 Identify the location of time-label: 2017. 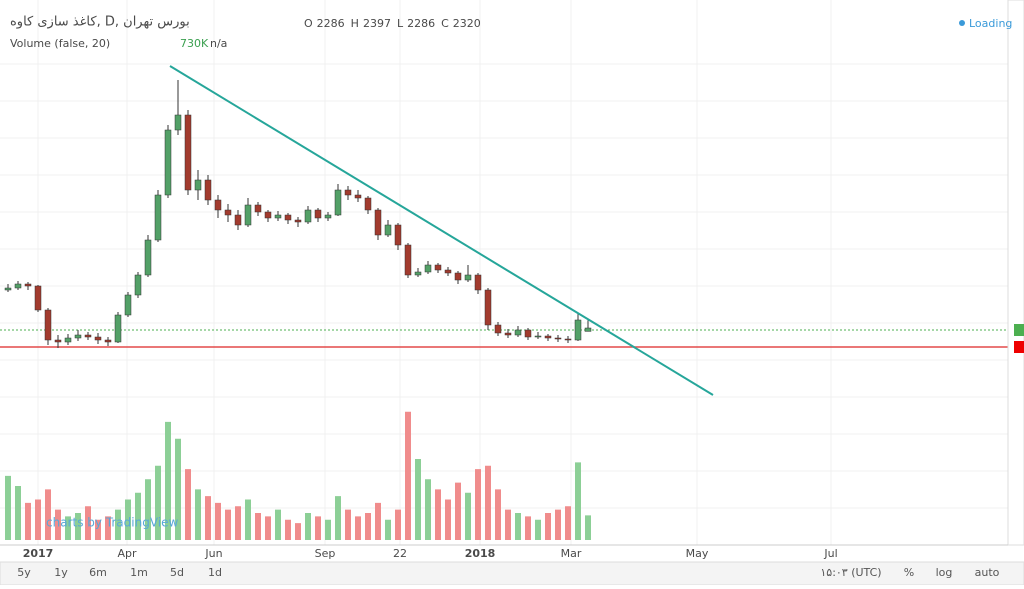
(38, 553).